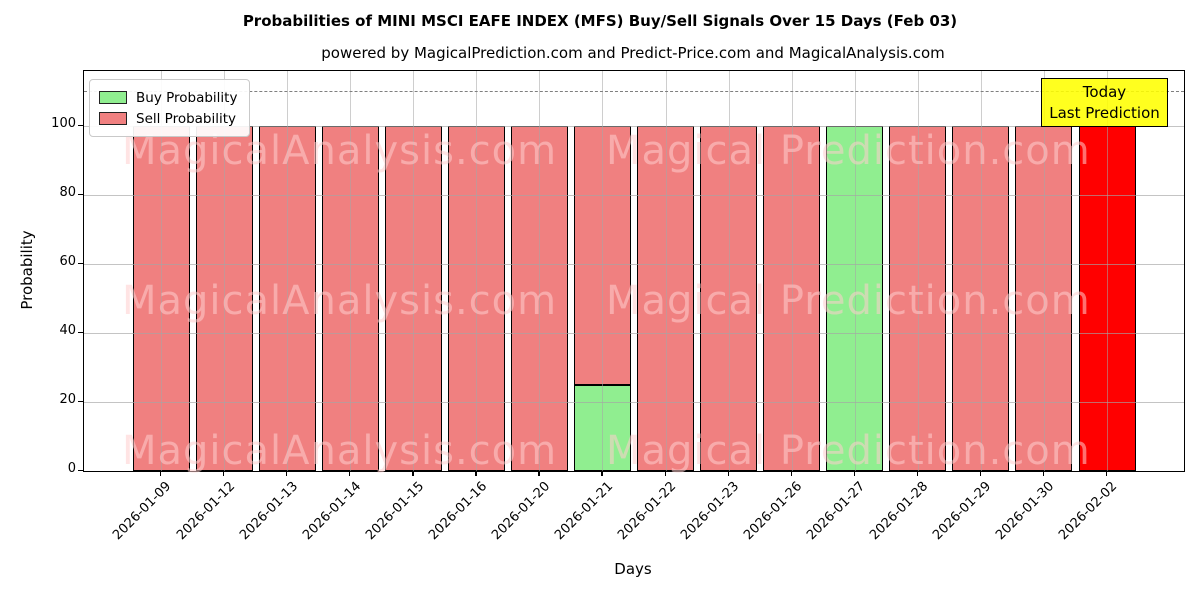 This screenshot has height=600, width=1200. Describe the element at coordinates (113, 97) in the screenshot. I see `buy-swatch-icon` at that location.